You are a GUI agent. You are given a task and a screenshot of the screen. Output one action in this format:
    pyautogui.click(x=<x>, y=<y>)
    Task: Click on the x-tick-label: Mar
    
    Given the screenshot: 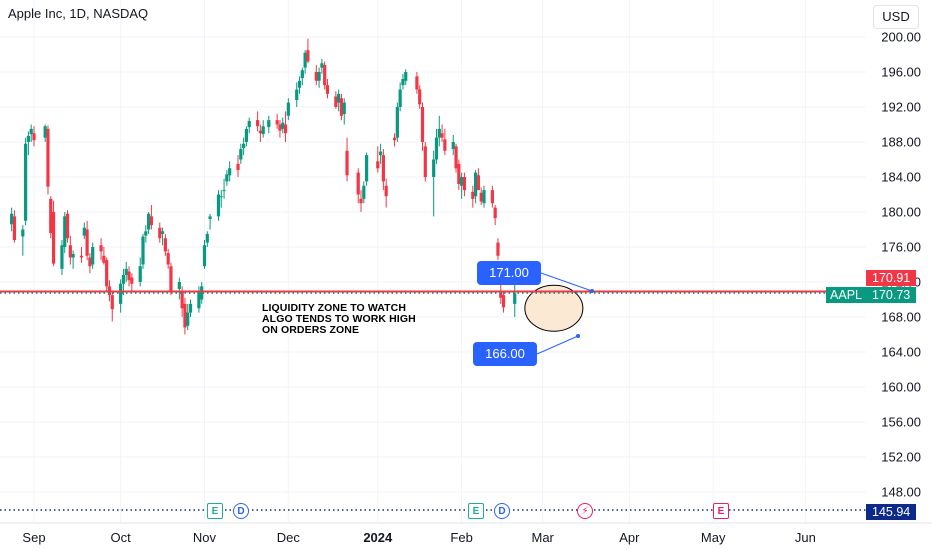 What is the action you would take?
    pyautogui.click(x=542, y=537)
    